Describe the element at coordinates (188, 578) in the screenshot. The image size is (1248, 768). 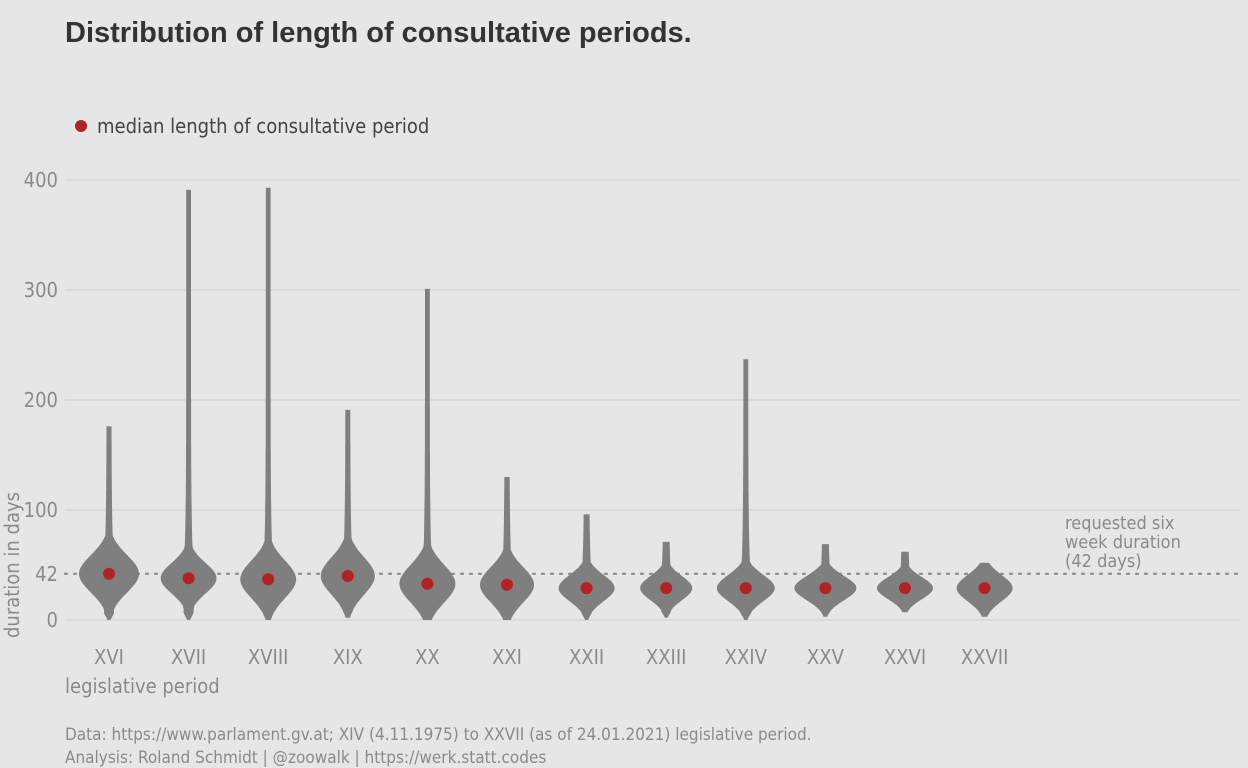
I see `median-point-XVII` at that location.